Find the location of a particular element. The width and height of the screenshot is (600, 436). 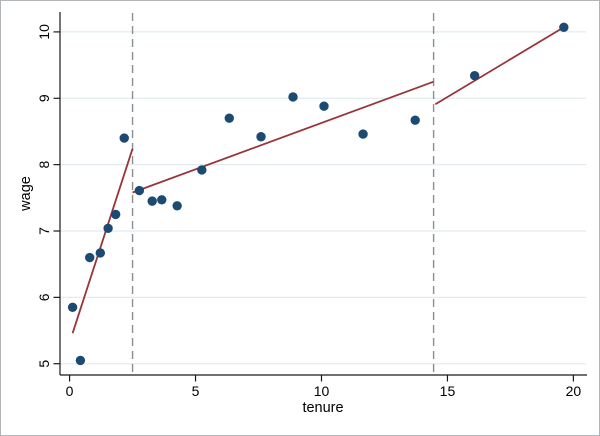

y-tick-label: 9 is located at coordinates (44, 98).